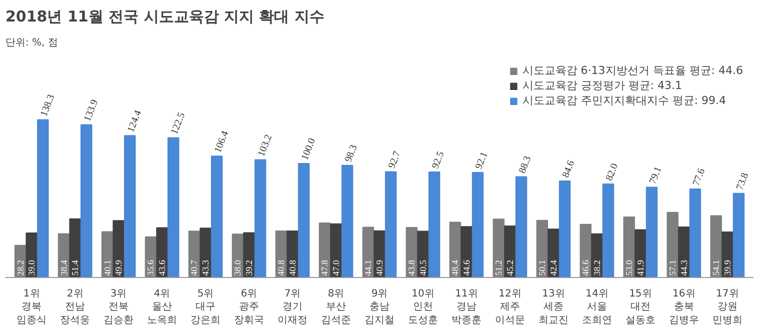  I want to click on x-tick-label: 5위 대구 강은희, so click(205, 307).